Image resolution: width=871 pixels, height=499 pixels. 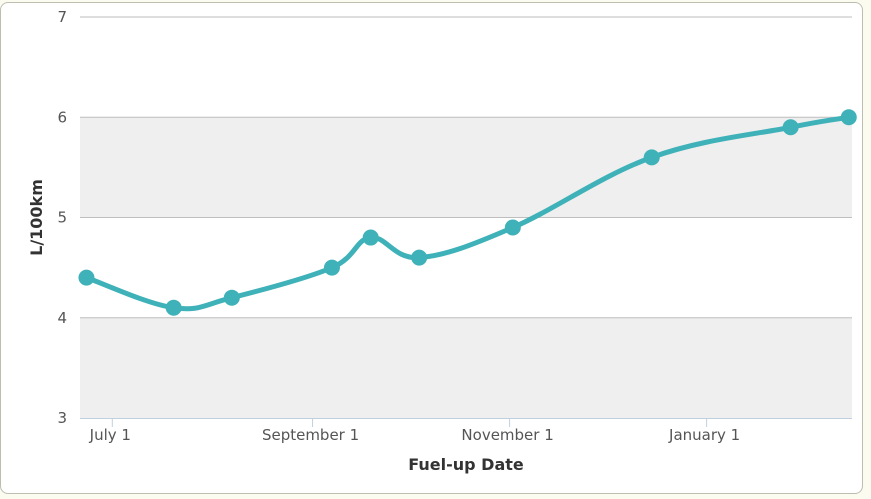 I want to click on x-tick-label: January 1, so click(x=704, y=435).